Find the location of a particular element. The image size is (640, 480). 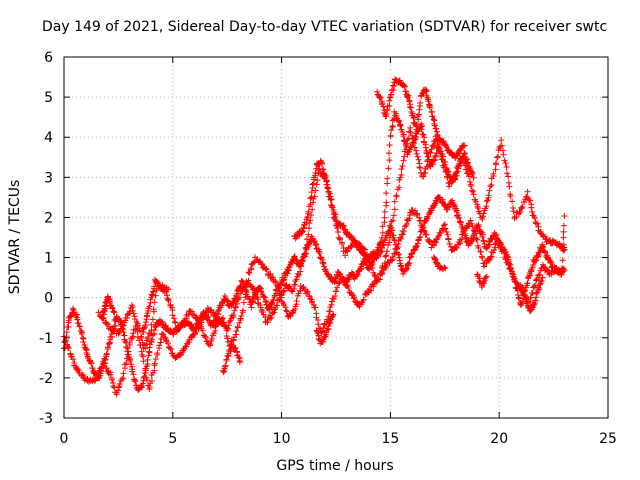

y-tick-label: -2 is located at coordinates (46, 379).